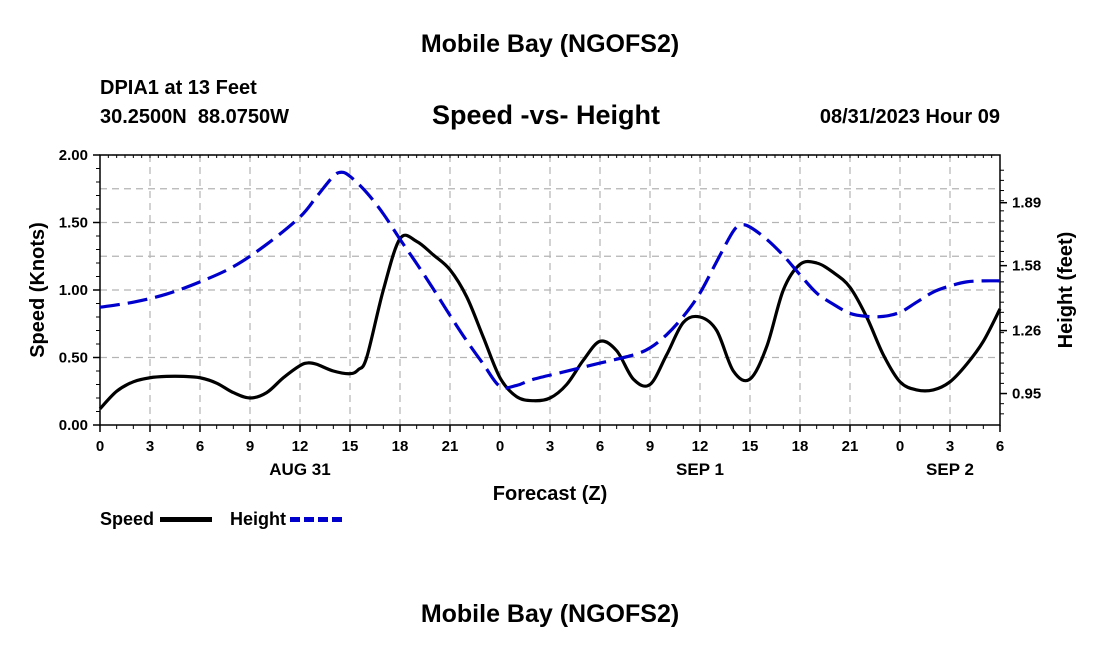 The width and height of the screenshot is (1100, 650). What do you see at coordinates (550, 614) in the screenshot?
I see `footer-title: Mobile Bay (NGOFS2)` at bounding box center [550, 614].